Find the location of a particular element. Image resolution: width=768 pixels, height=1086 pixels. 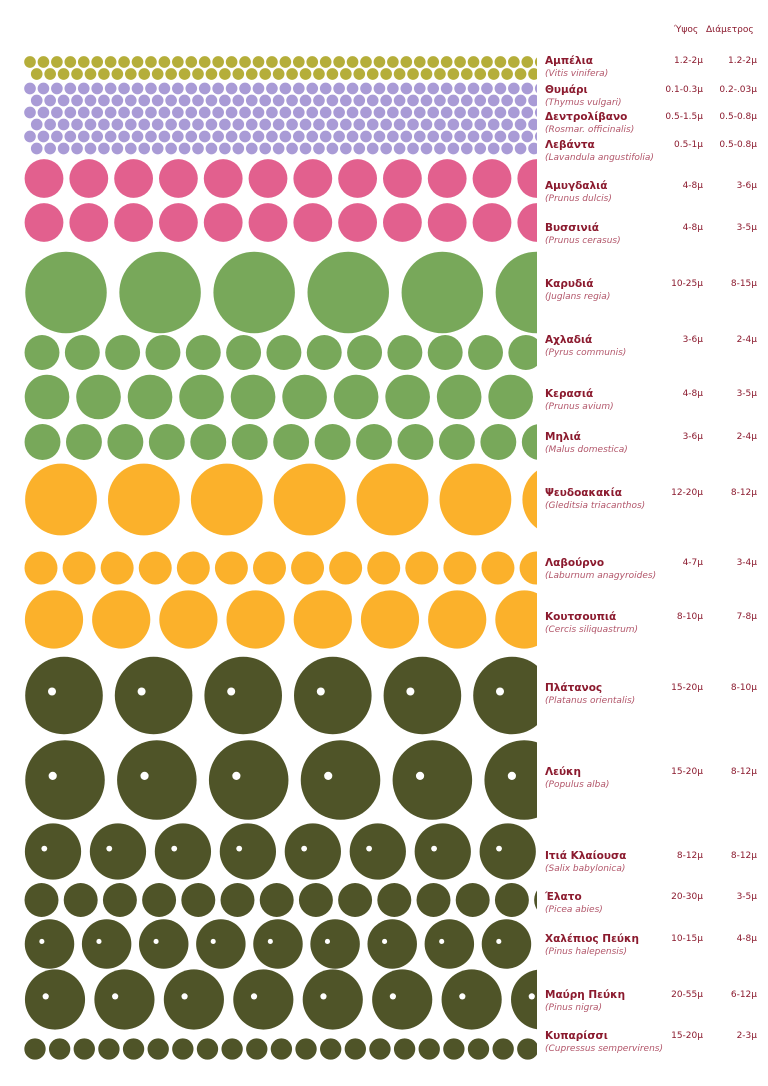

height-value: 8-12μ is located at coordinates (689, 856).